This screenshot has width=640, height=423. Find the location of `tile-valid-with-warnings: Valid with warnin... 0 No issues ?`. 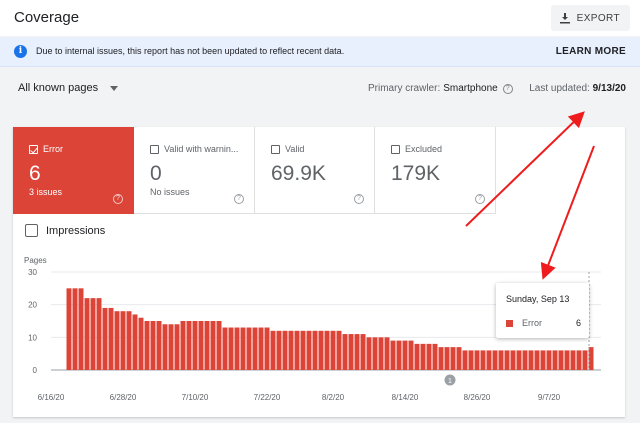

tile-valid-with-warnings: Valid with warnin... 0 No issues ? is located at coordinates (194, 170).